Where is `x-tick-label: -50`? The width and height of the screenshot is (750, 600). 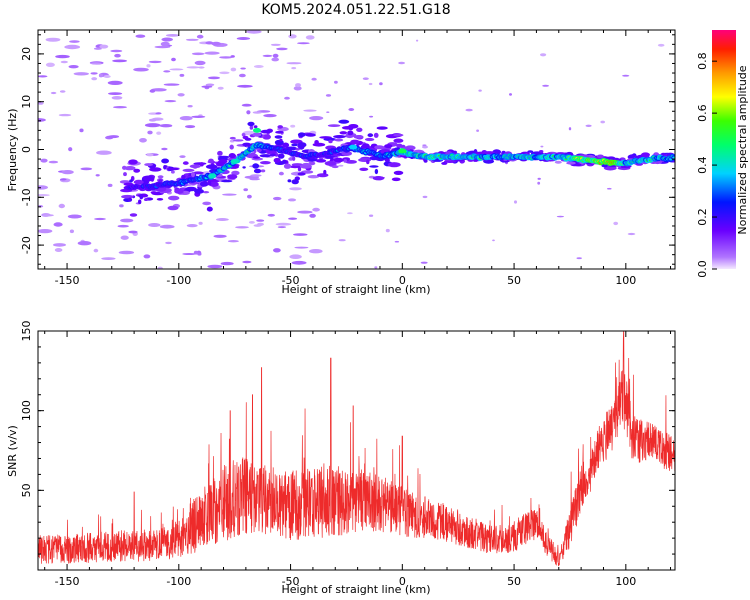 x-tick-label: -50 is located at coordinates (291, 581).